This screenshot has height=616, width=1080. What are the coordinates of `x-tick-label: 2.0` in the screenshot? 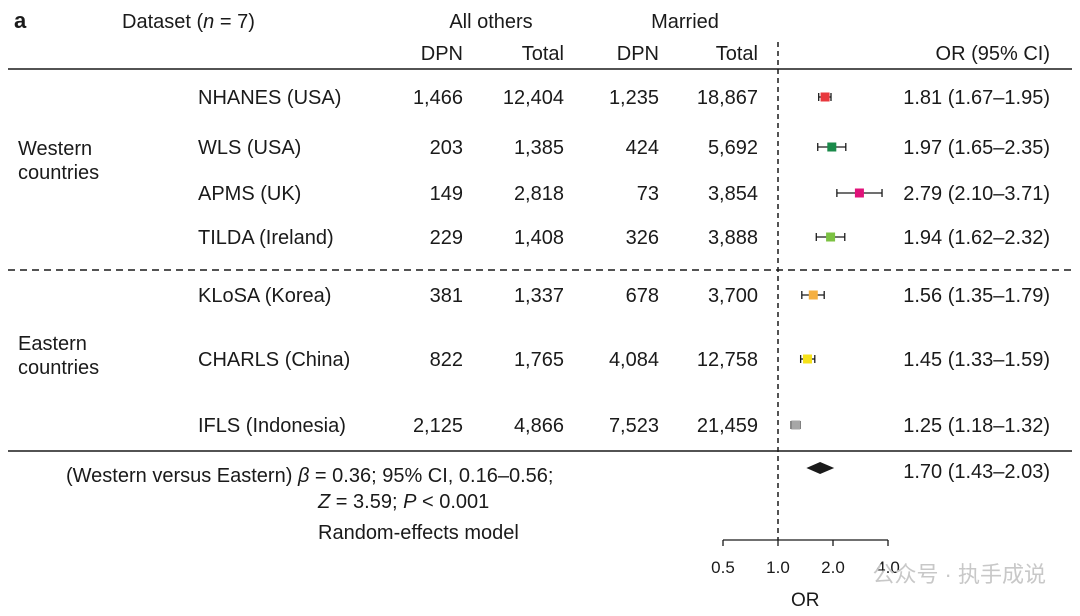 It's located at (833, 567).